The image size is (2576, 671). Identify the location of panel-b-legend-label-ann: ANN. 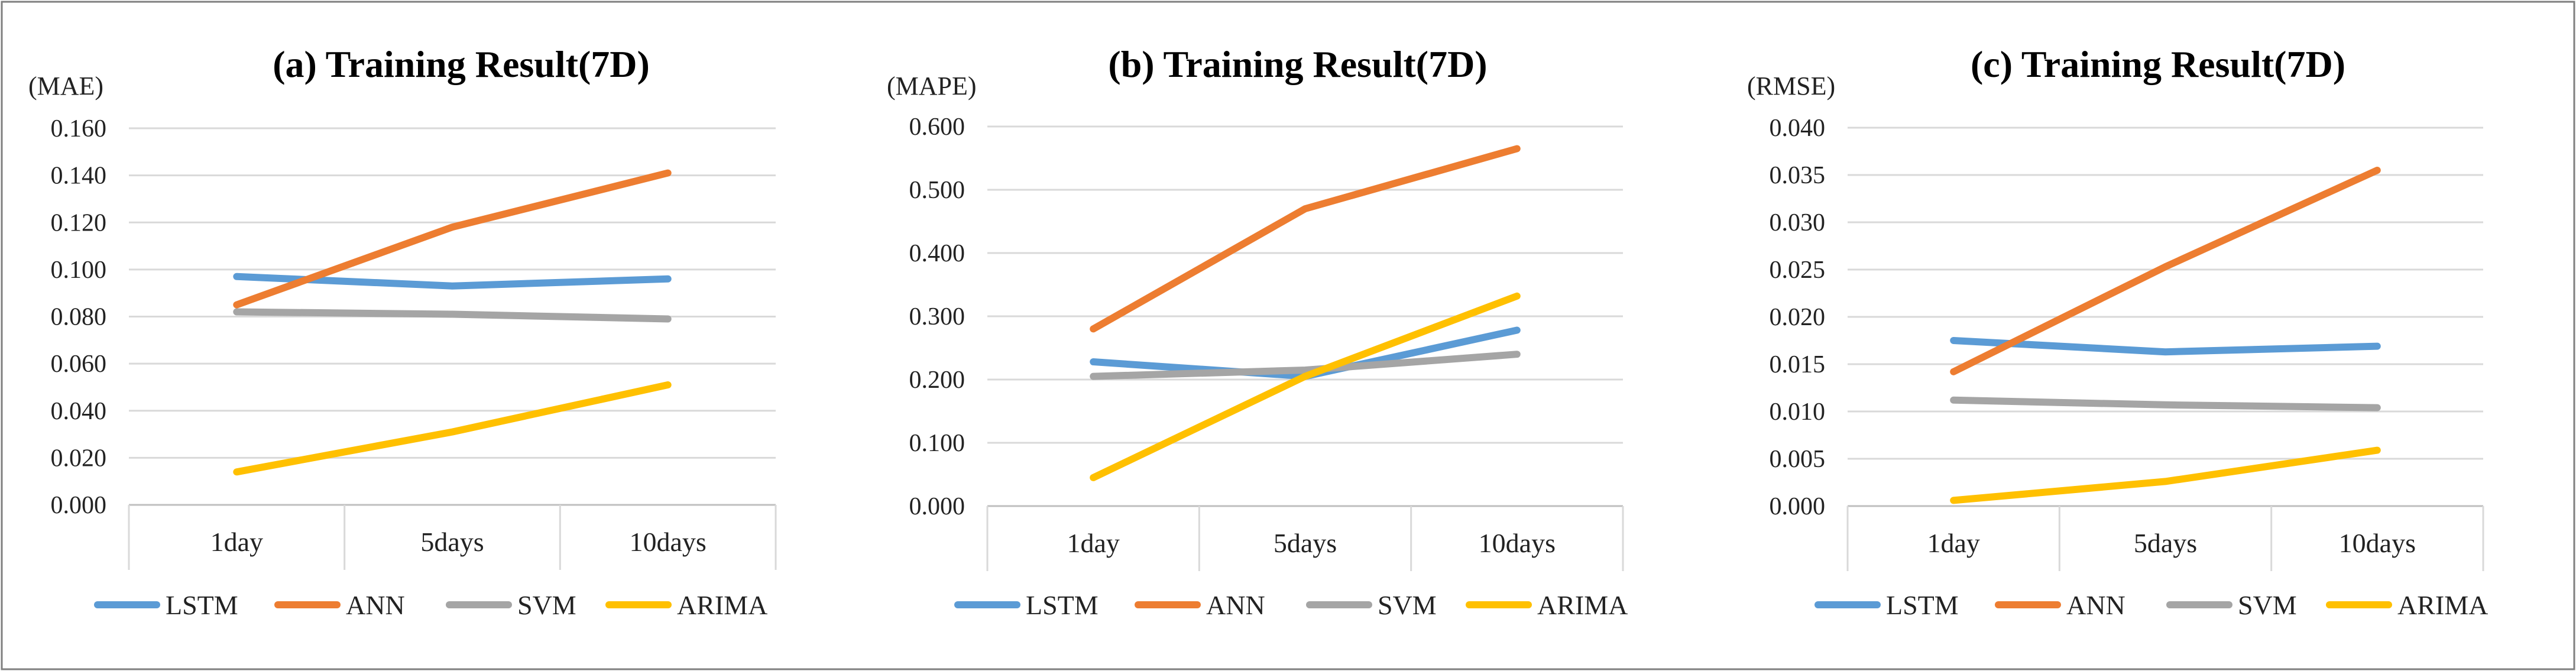
(1235, 605).